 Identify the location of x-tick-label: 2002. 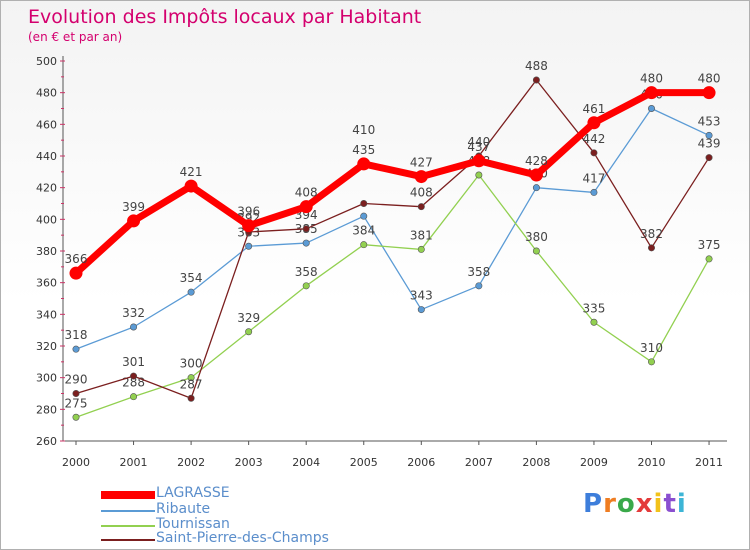
(191, 462).